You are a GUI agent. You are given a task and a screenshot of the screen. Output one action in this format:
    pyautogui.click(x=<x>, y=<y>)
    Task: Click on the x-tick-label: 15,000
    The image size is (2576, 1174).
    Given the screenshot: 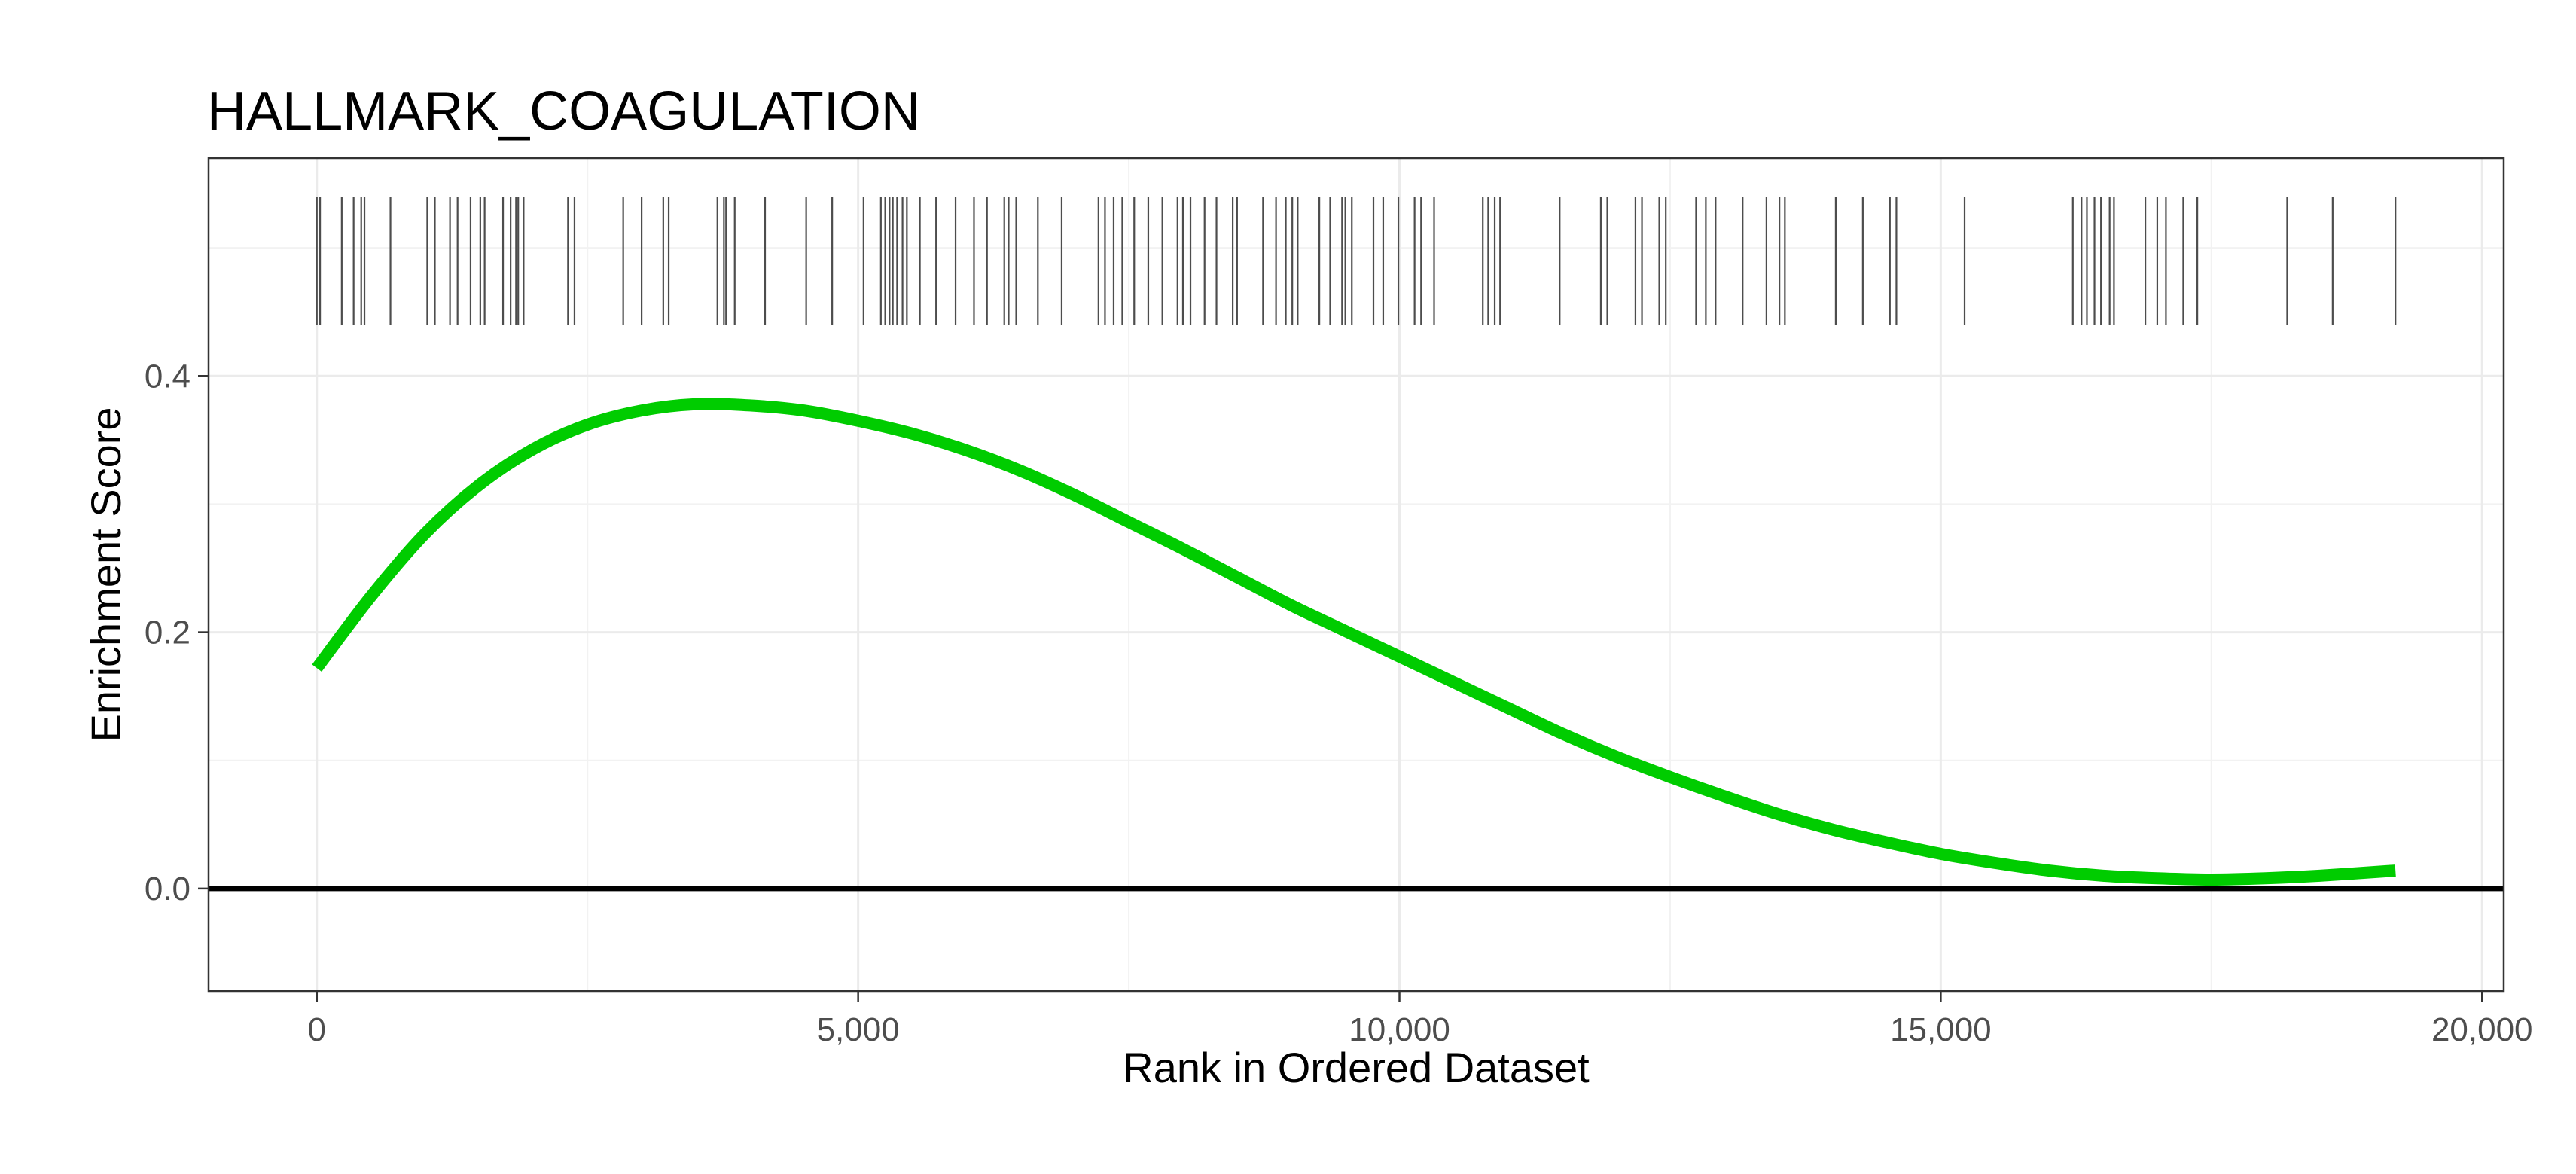 What is the action you would take?
    pyautogui.click(x=1941, y=1029)
    